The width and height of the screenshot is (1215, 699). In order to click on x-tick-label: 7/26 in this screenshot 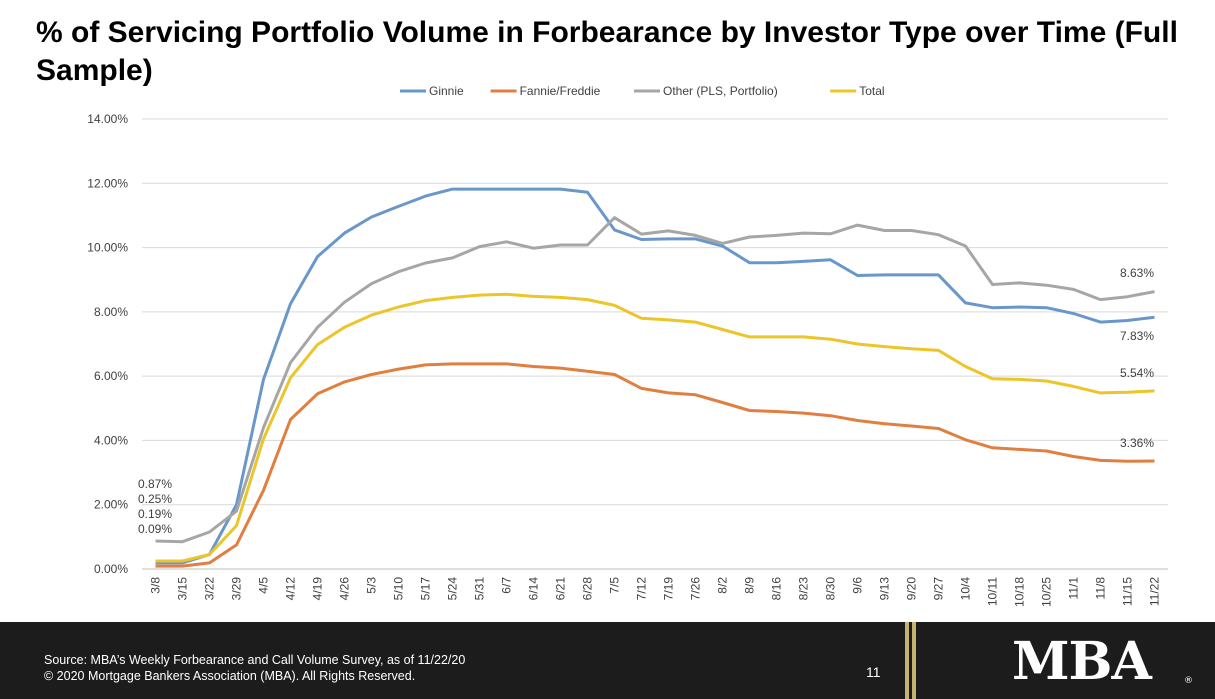, I will do `click(696, 589)`.